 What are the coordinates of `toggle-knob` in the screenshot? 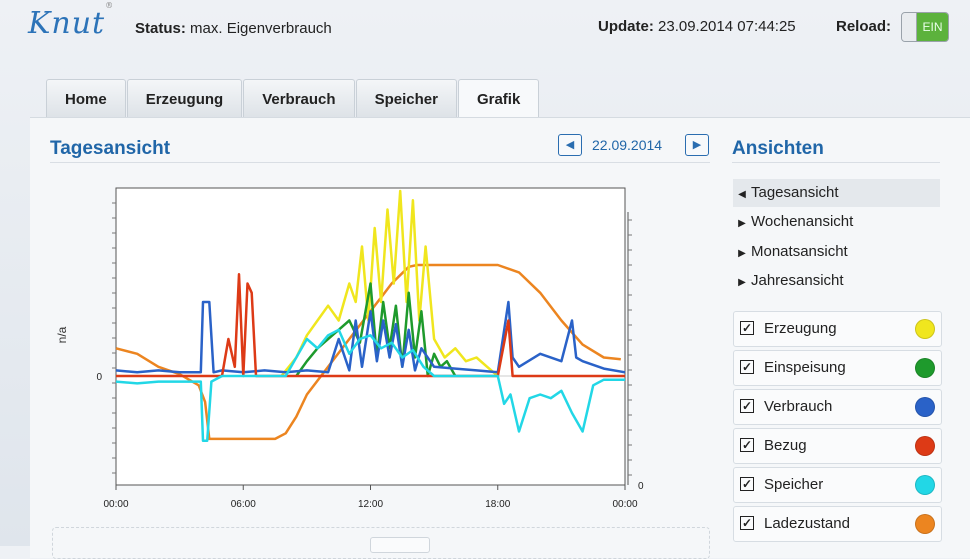 It's located at (909, 27).